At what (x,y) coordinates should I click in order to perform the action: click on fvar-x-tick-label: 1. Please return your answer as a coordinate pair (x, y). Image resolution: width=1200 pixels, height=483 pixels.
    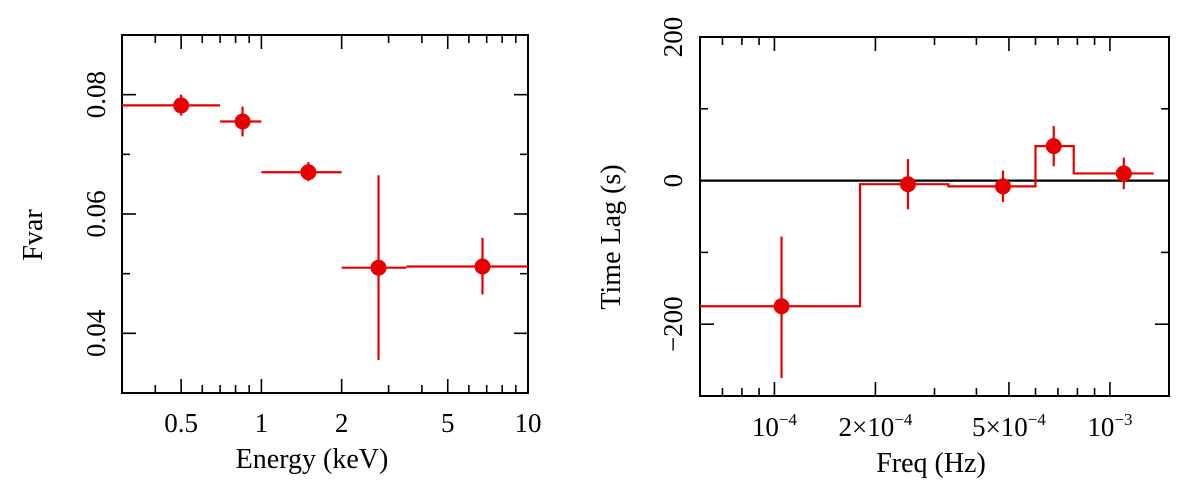
    Looking at the image, I should click on (262, 423).